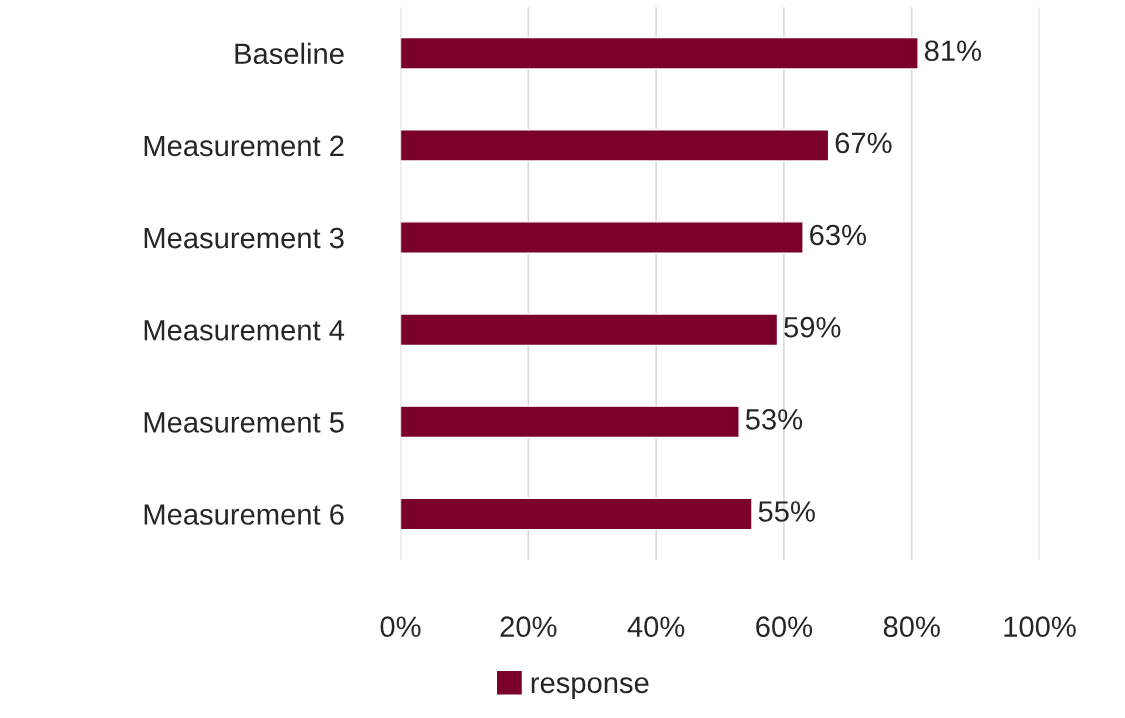  I want to click on data-label: 81%, so click(952, 51).